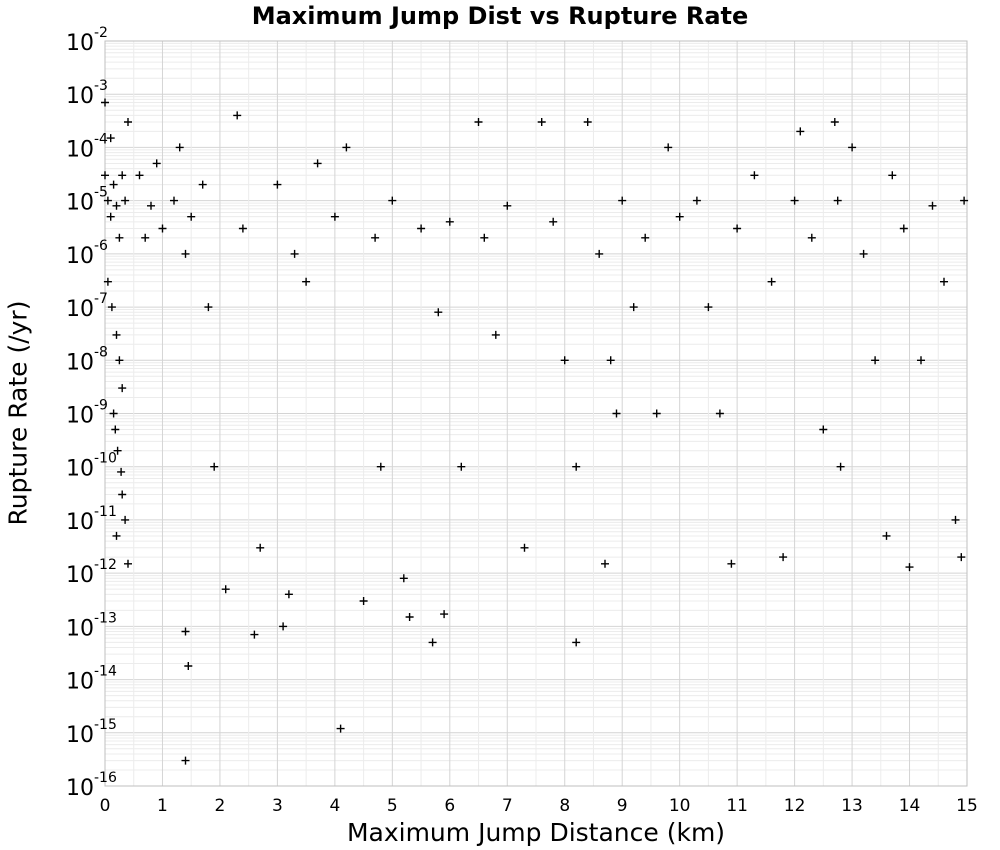  What do you see at coordinates (91, 785) in the screenshot?
I see `y-tick-label: 10⁻¹⁶` at bounding box center [91, 785].